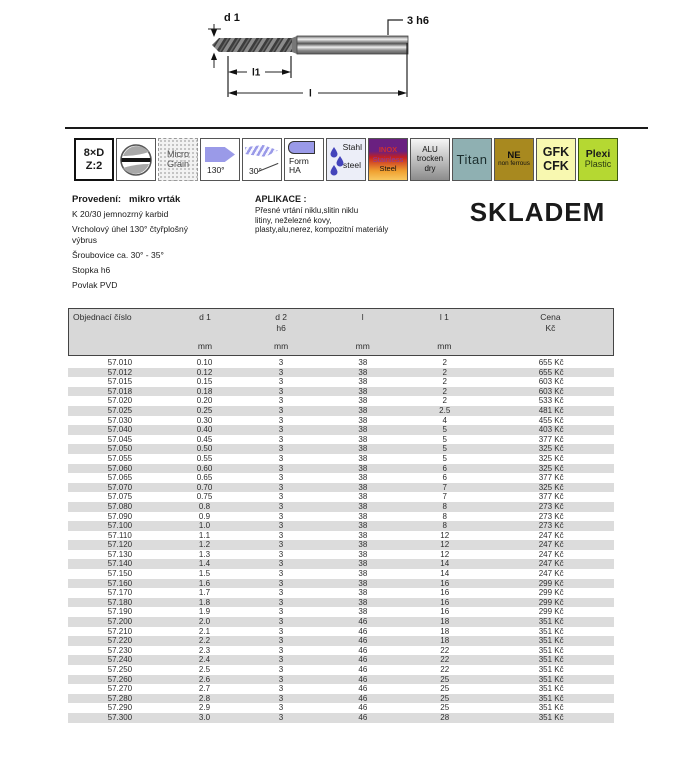 The width and height of the screenshot is (682, 761). Describe the element at coordinates (204, 526) in the screenshot. I see `table-cell: 1.0` at that location.